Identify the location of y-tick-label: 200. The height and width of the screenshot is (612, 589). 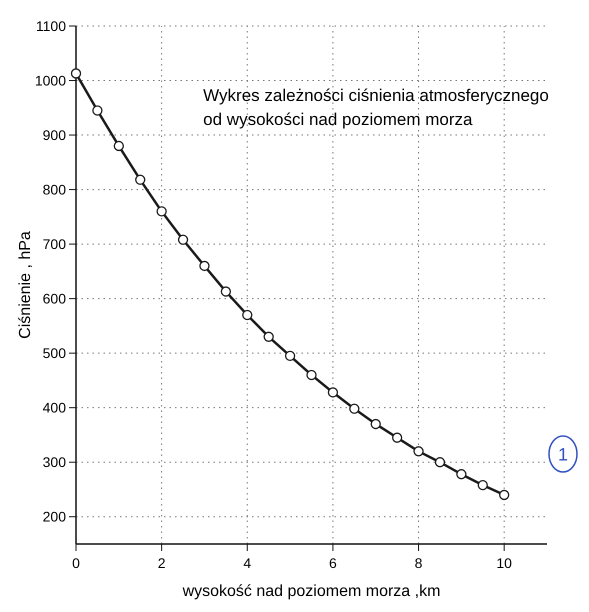
(54, 516).